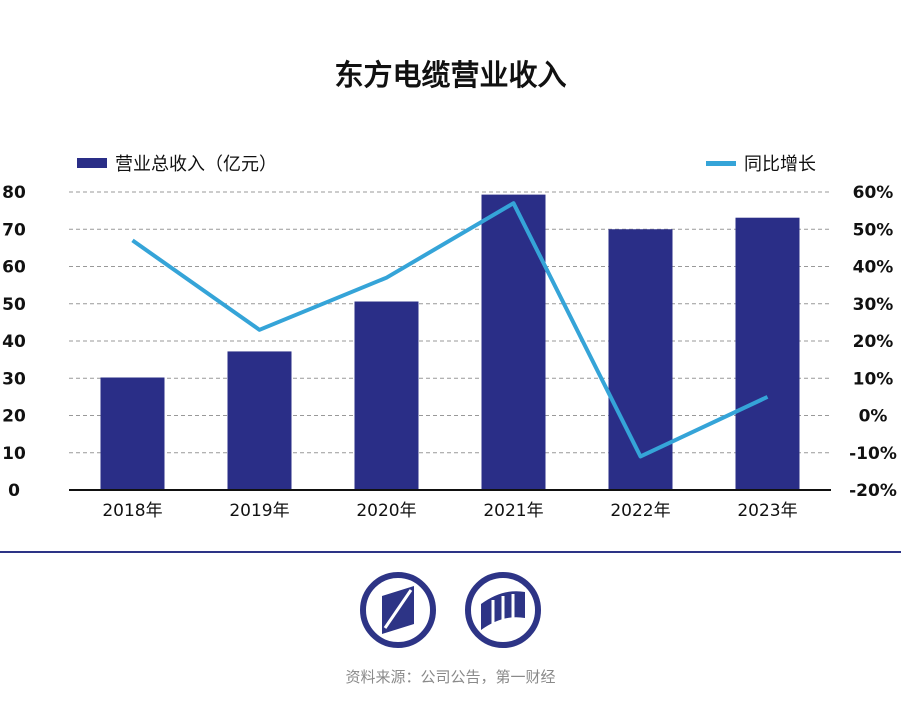  What do you see at coordinates (873, 379) in the screenshot?
I see `y-right-tick-label: 10%` at bounding box center [873, 379].